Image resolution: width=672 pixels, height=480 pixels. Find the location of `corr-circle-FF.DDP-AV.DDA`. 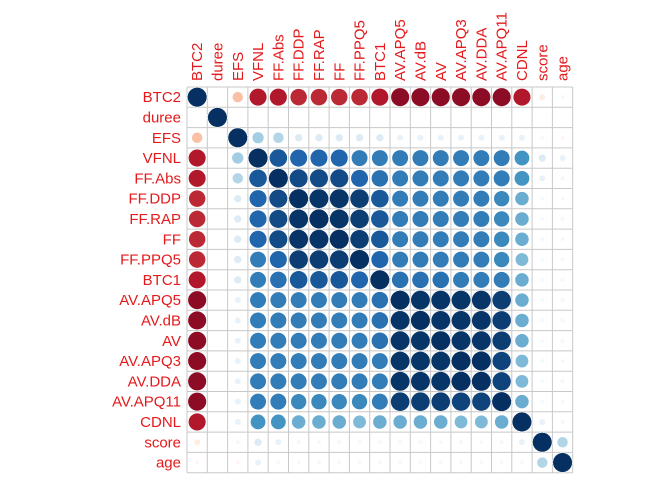

corr-circle-FF.DDP-AV.DDA is located at coordinates (481, 198).